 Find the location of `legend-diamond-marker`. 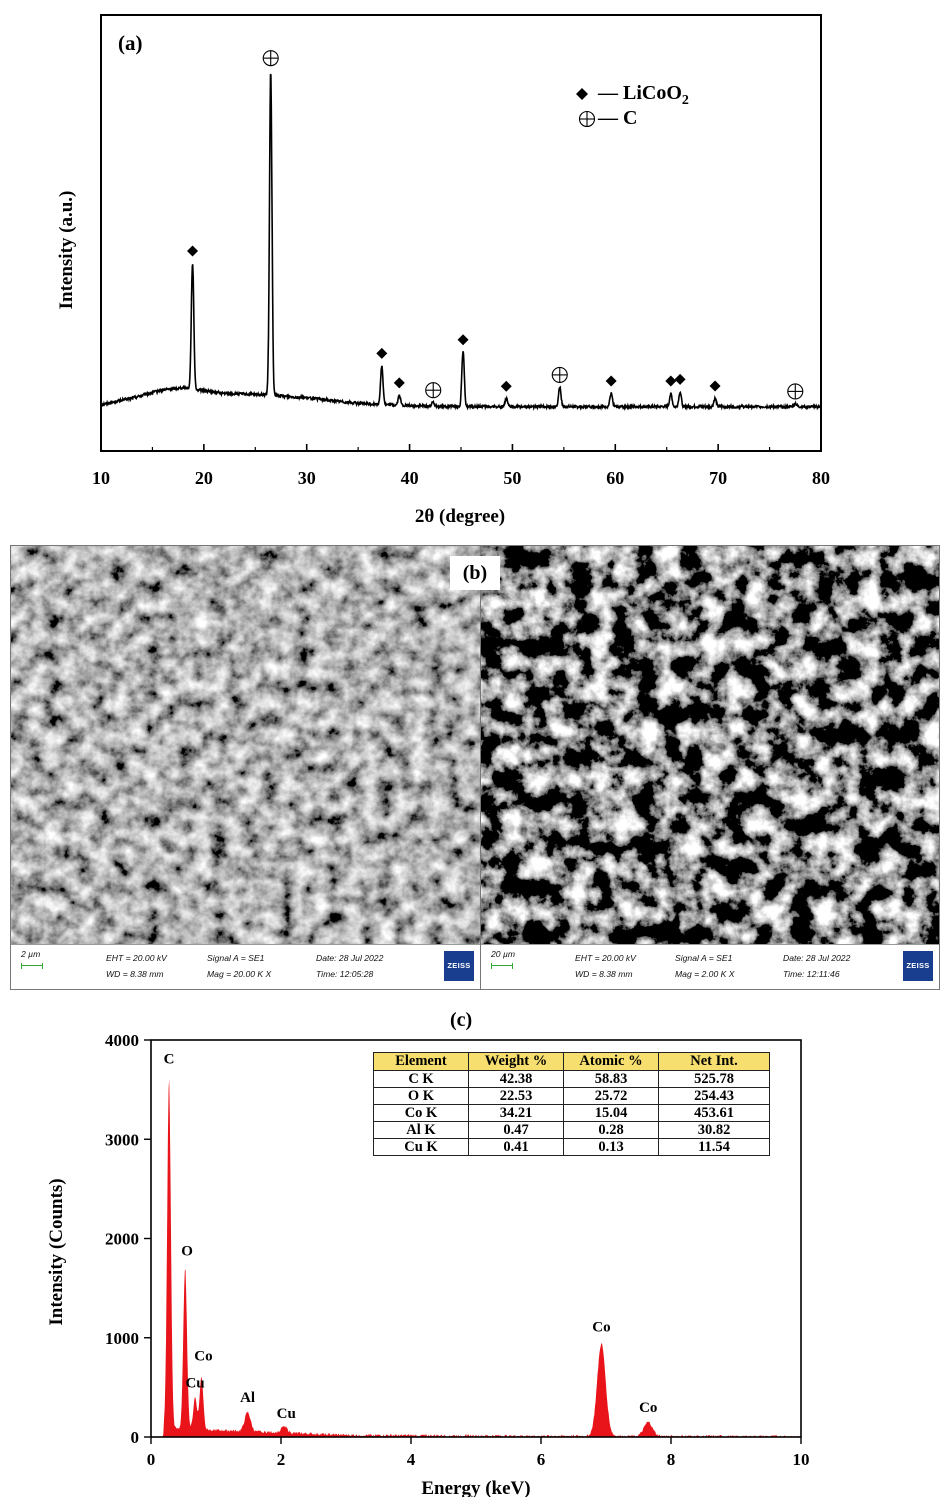

legend-diamond-marker is located at coordinates (582, 94).